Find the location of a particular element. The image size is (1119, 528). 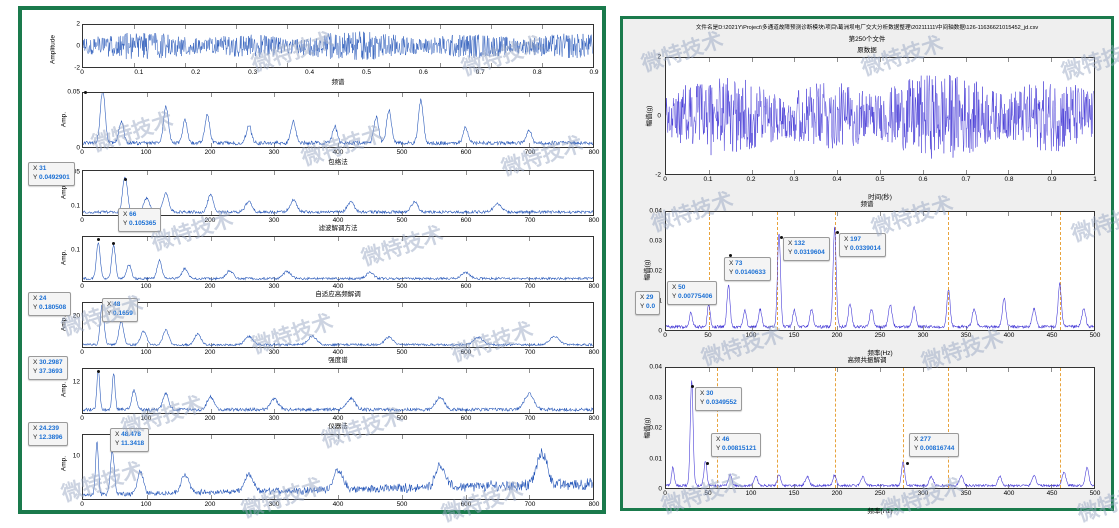

y-tick: 0 is located at coordinates (660, 489).